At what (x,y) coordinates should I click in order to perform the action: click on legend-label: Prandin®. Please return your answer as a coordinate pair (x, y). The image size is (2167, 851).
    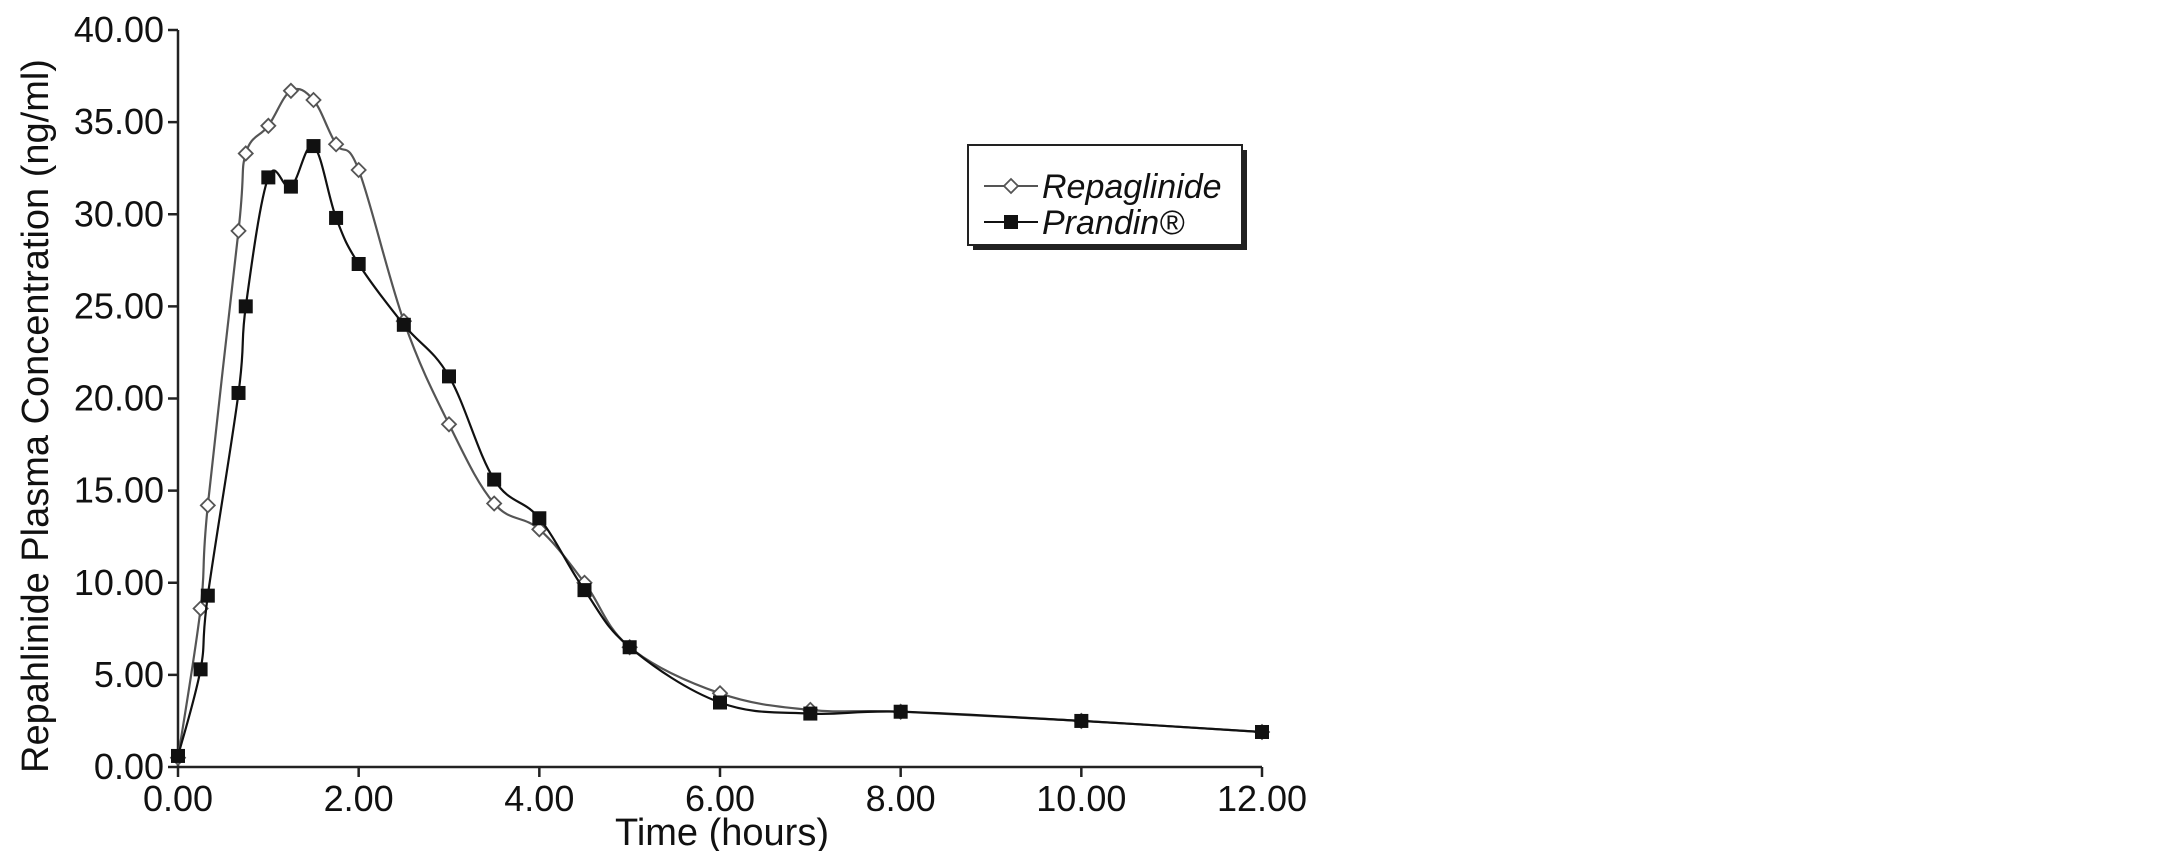
    Looking at the image, I should click on (1113, 223).